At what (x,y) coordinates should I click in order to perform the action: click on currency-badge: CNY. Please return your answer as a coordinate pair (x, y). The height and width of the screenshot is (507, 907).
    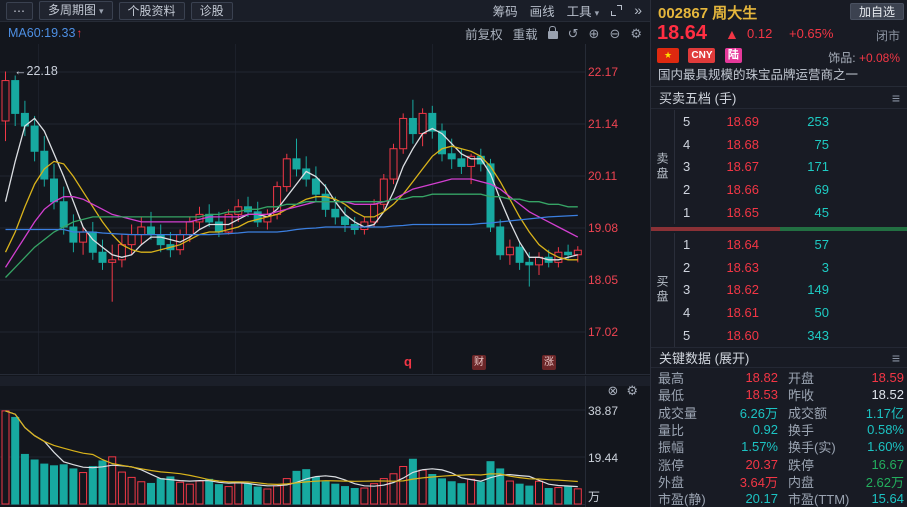
    Looking at the image, I should click on (702, 55).